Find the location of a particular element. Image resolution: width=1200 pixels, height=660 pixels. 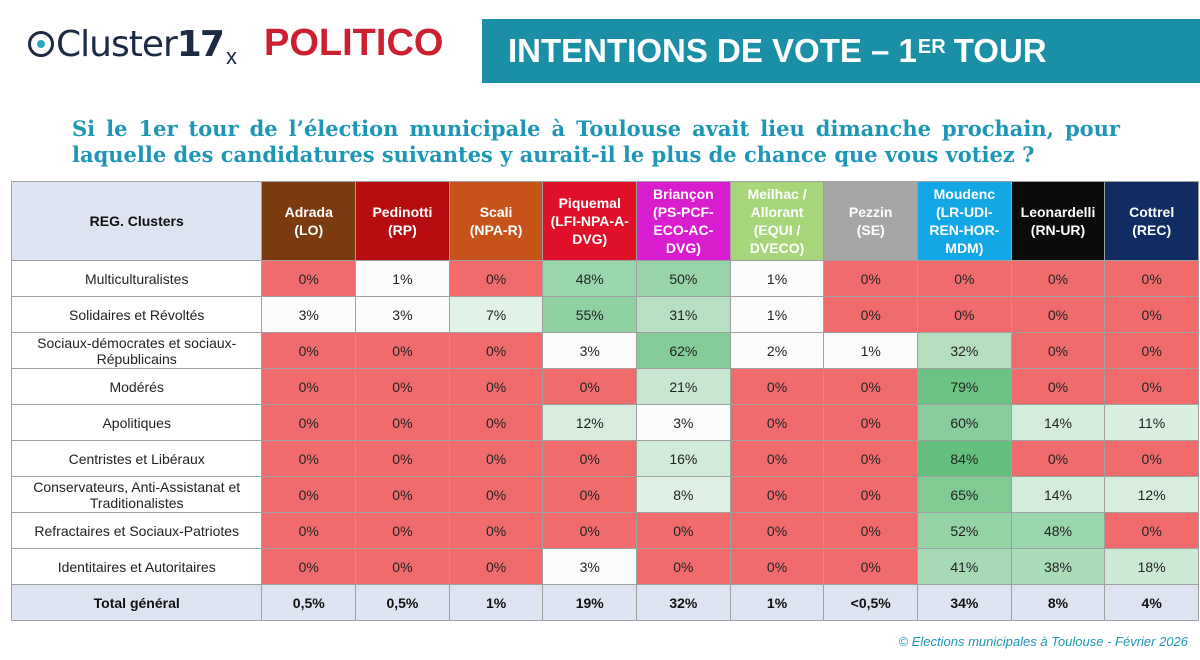

cluster-label-line: Refractaires et Sociaux-Patriotes is located at coordinates (137, 530).